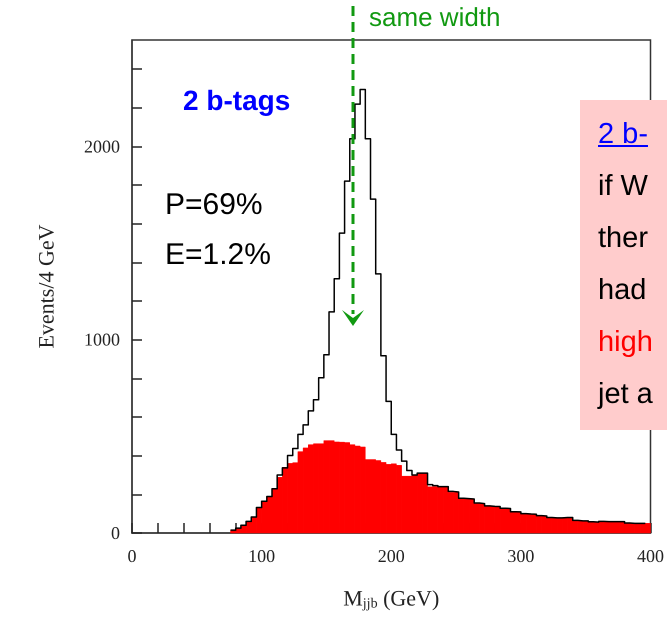 This screenshot has width=667, height=619. What do you see at coordinates (391, 556) in the screenshot?
I see `x-tick-label: 200` at bounding box center [391, 556].